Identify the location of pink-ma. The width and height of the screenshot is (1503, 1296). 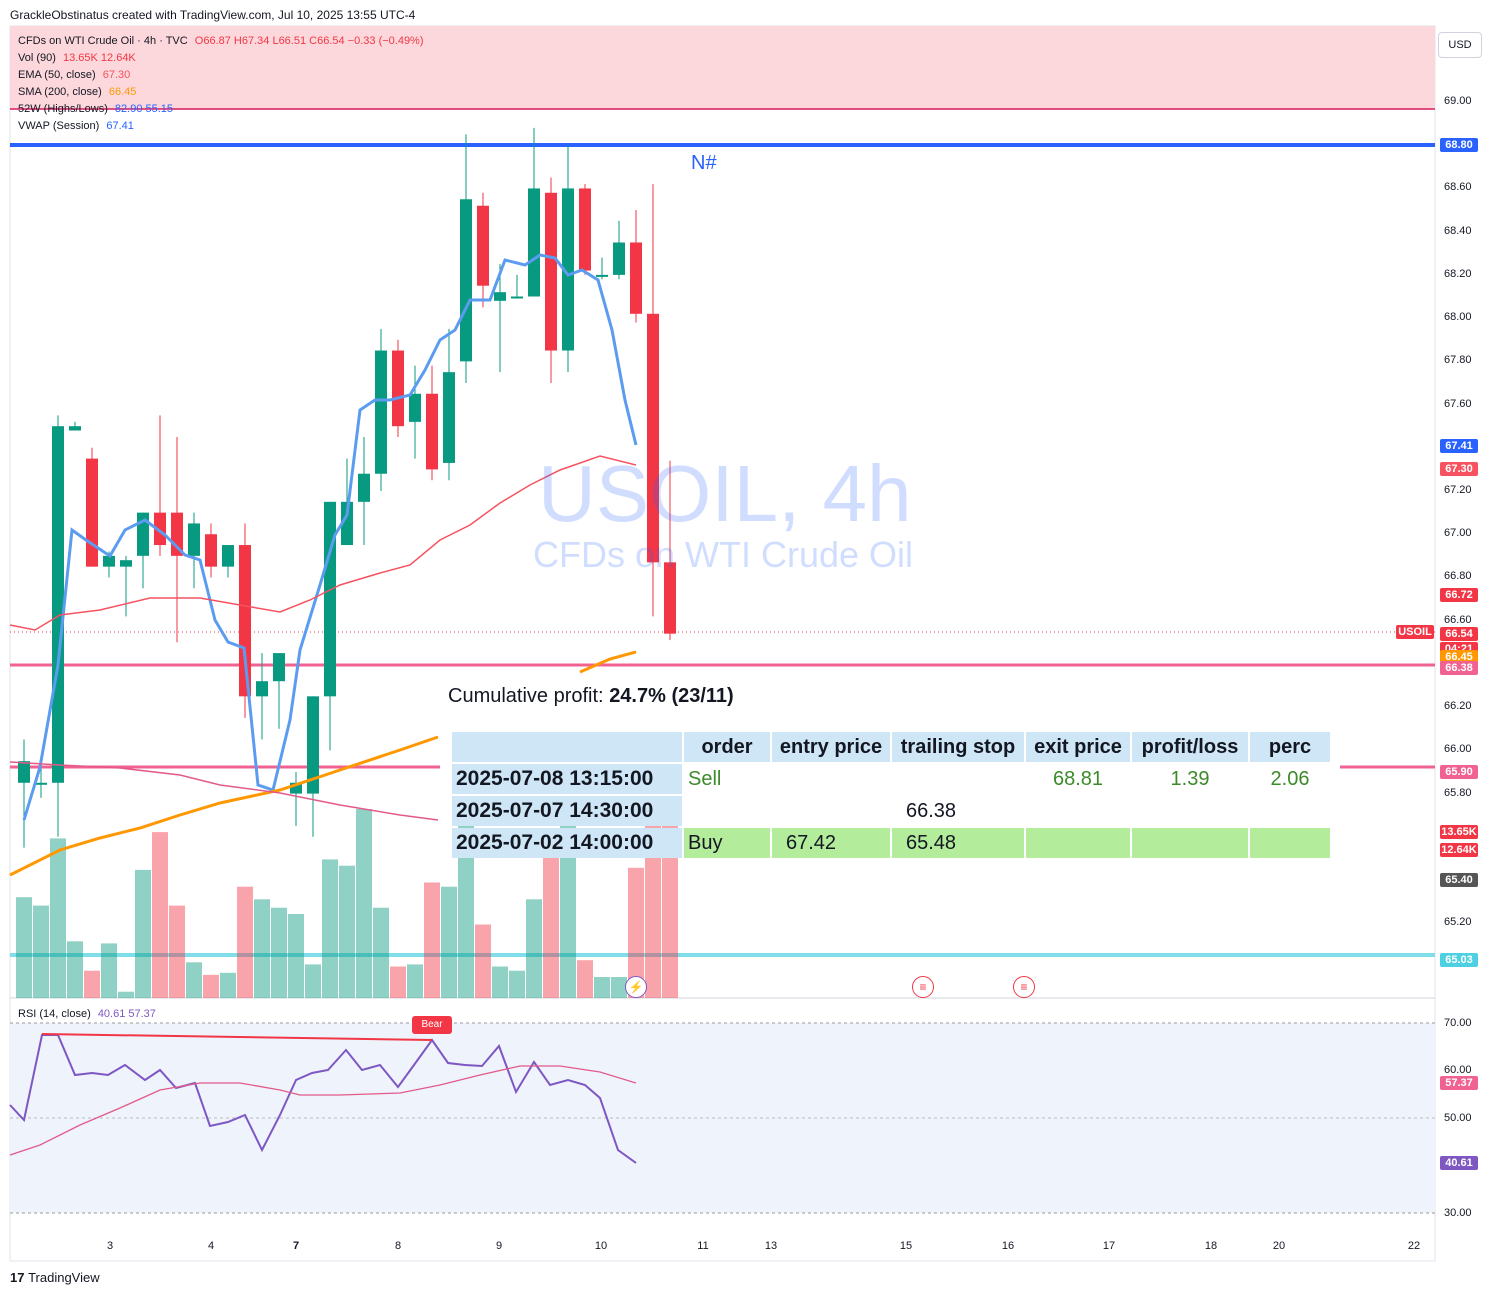
(224, 791).